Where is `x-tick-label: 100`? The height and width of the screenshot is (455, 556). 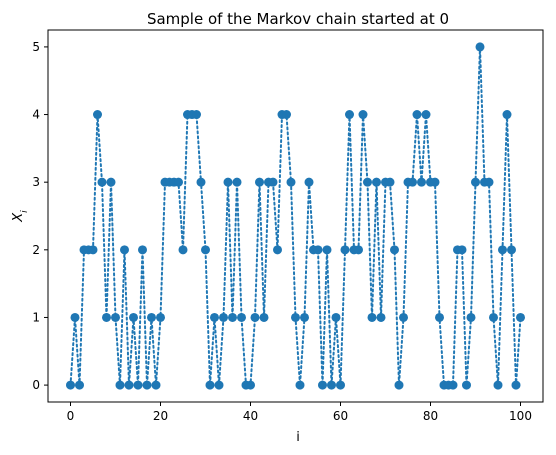 x-tick-label: 100 is located at coordinates (520, 416).